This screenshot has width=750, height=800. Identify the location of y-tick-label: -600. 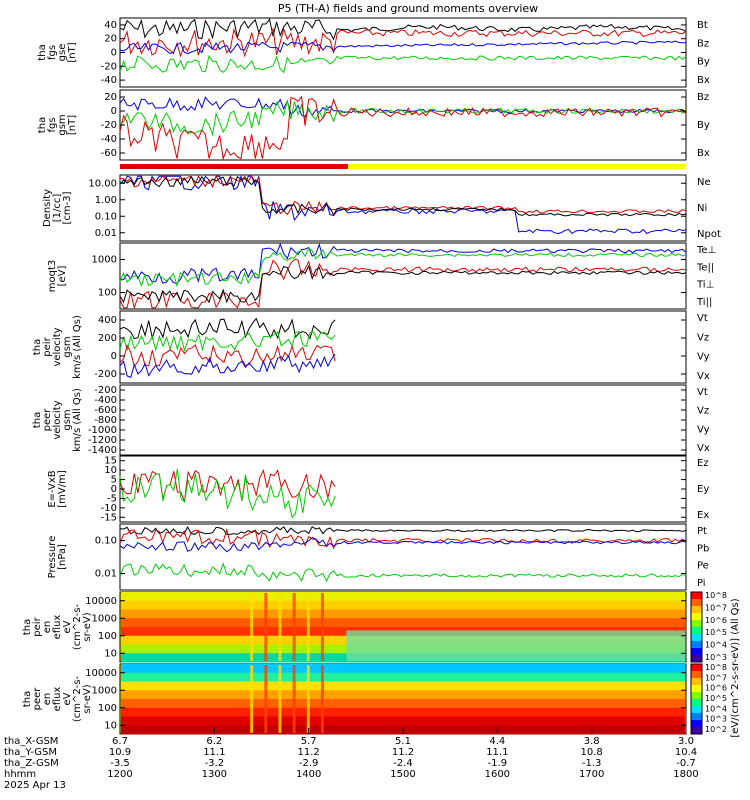
(105, 410).